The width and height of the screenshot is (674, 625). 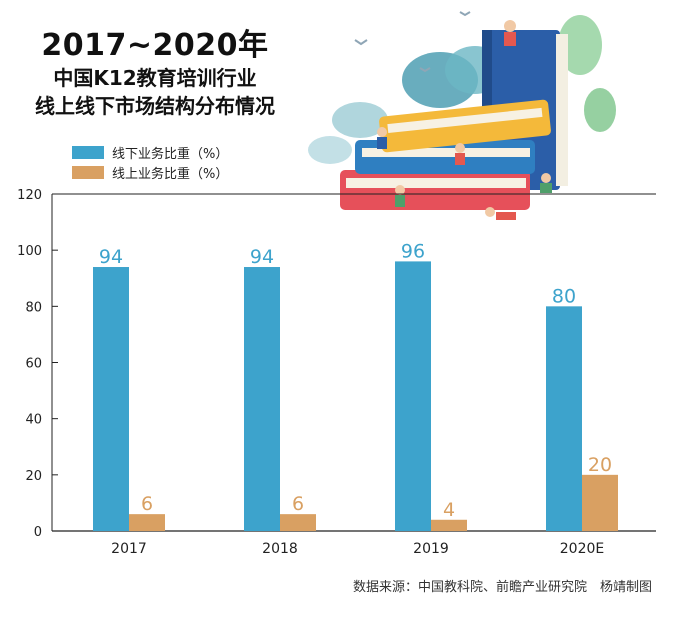 What do you see at coordinates (280, 549) in the screenshot?
I see `x-tick-label: 2018` at bounding box center [280, 549].